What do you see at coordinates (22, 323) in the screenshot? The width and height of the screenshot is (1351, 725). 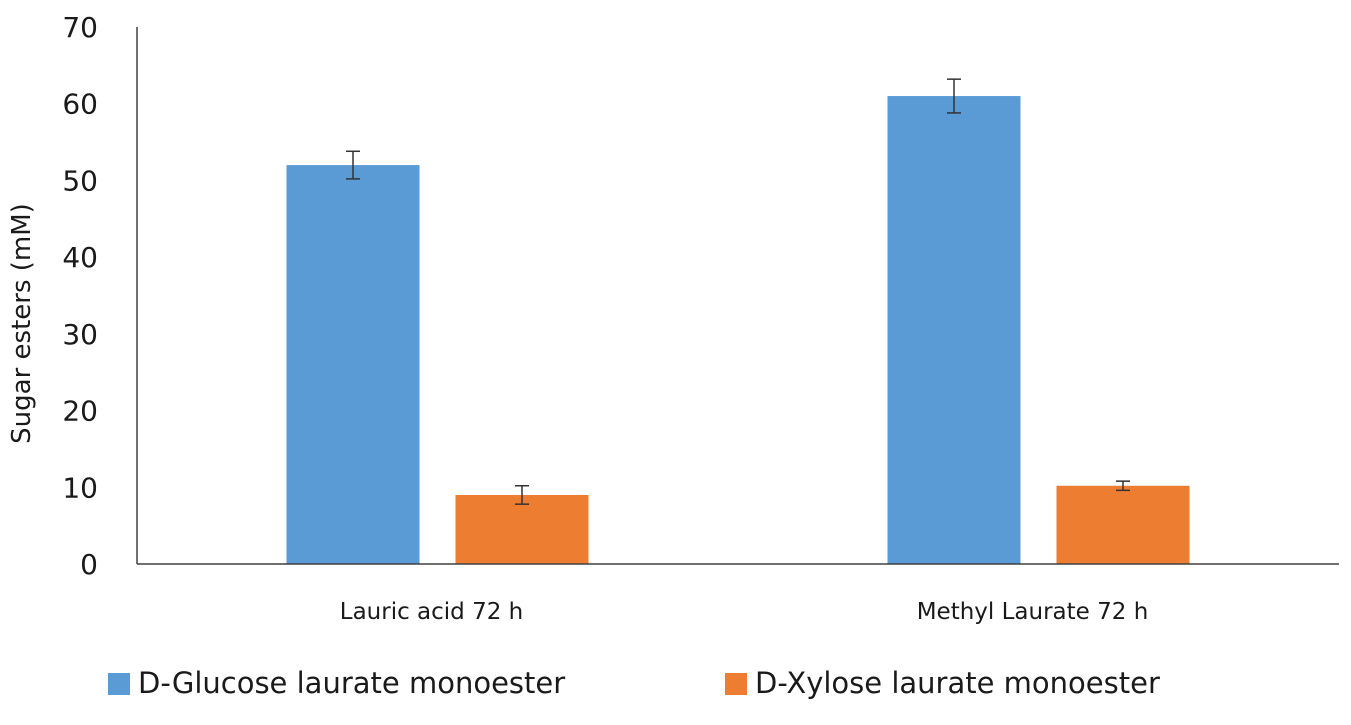 I see `y-axis-title: Sugar esters (mM)` at bounding box center [22, 323].